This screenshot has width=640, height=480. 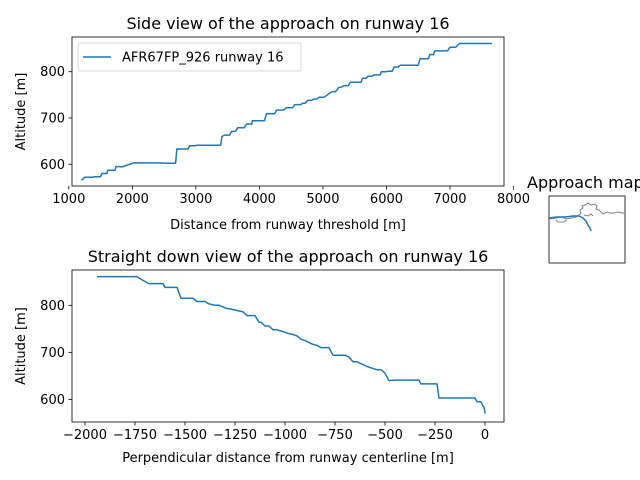 What do you see at coordinates (288, 225) in the screenshot?
I see `side-view-x-axis-label: Distance from runway threshold [m]` at bounding box center [288, 225].